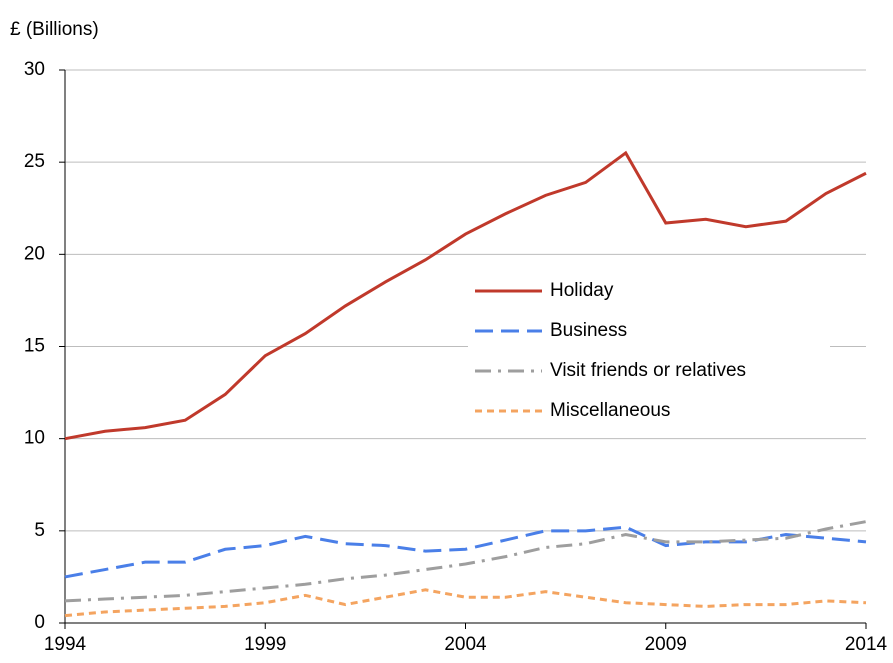  What do you see at coordinates (54, 29) in the screenshot?
I see `y-axis-label: £ (Billions)` at bounding box center [54, 29].